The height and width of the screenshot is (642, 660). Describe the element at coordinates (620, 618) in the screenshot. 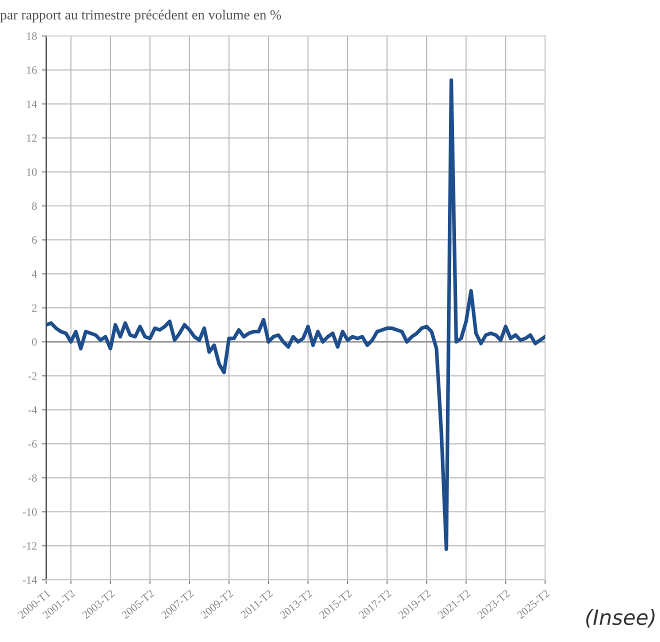

I see `text: (Insee)` at that location.